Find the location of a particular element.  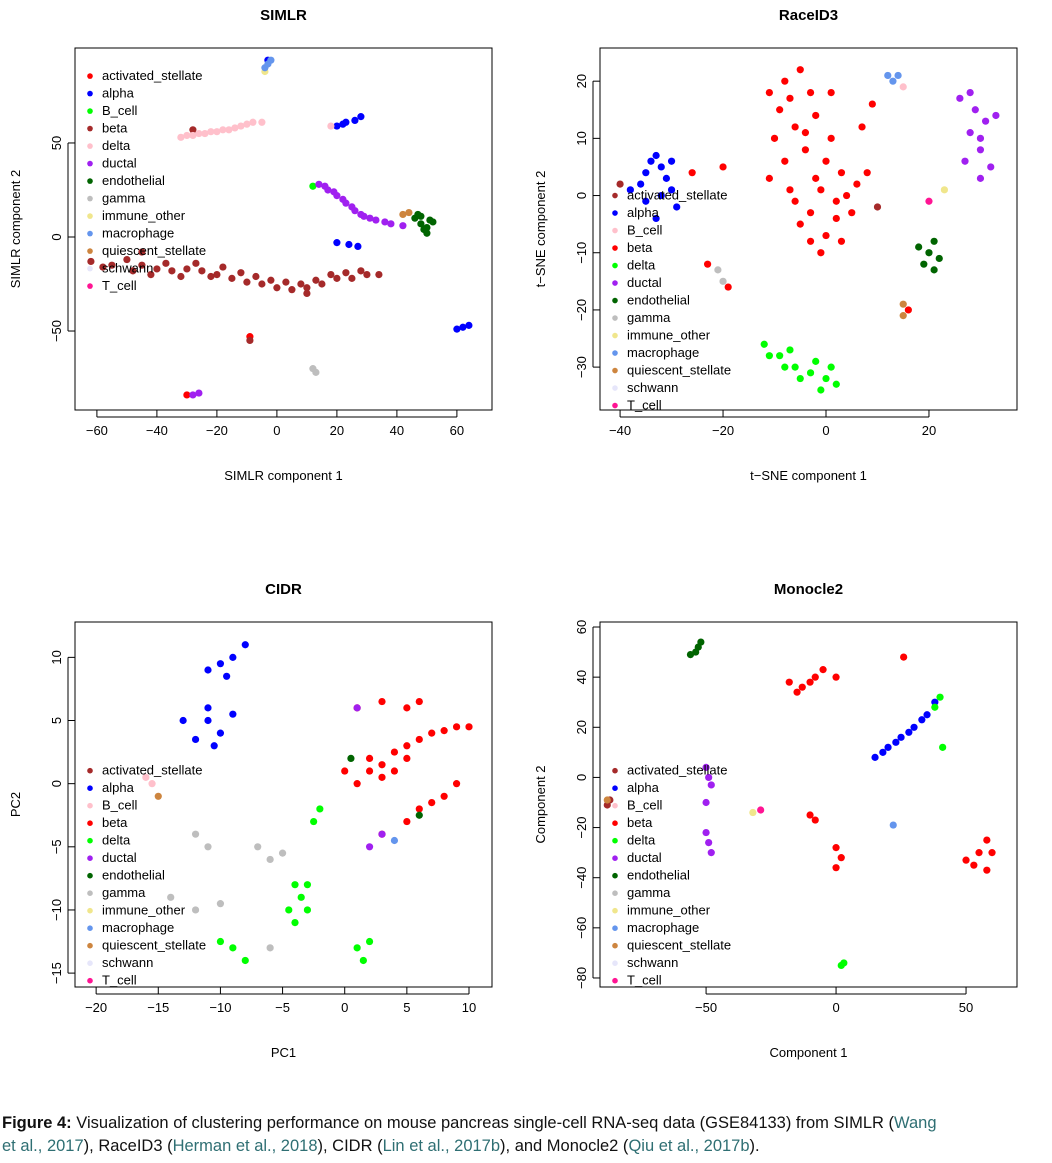

x-tick-label: −15 is located at coordinates (158, 1007).